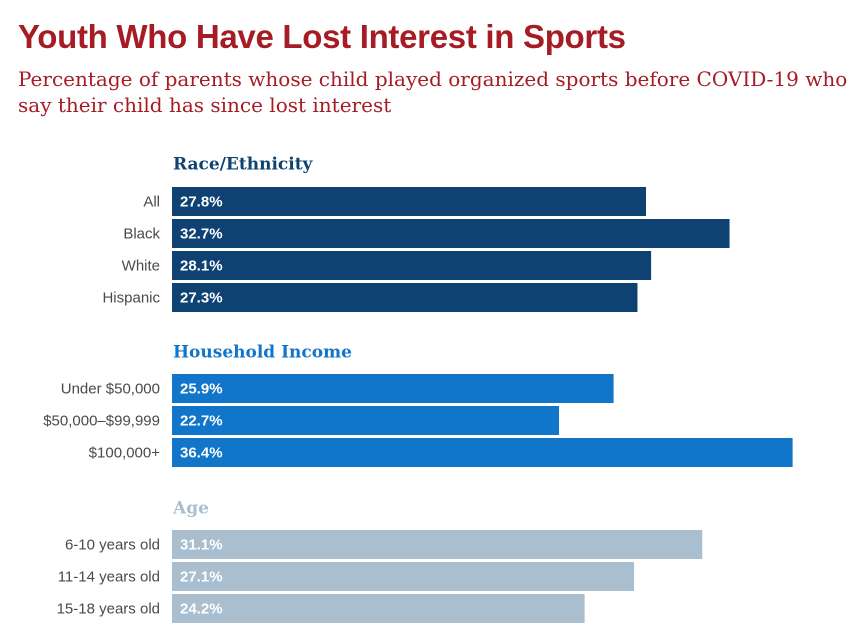 Image resolution: width=853 pixels, height=642 pixels. Describe the element at coordinates (109, 576) in the screenshot. I see `category-label: 11-14 years old` at that location.